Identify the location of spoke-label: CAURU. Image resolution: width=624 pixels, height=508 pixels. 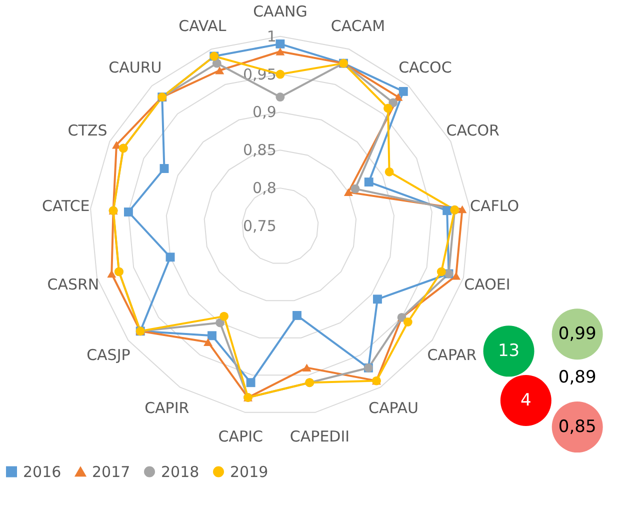
(135, 67).